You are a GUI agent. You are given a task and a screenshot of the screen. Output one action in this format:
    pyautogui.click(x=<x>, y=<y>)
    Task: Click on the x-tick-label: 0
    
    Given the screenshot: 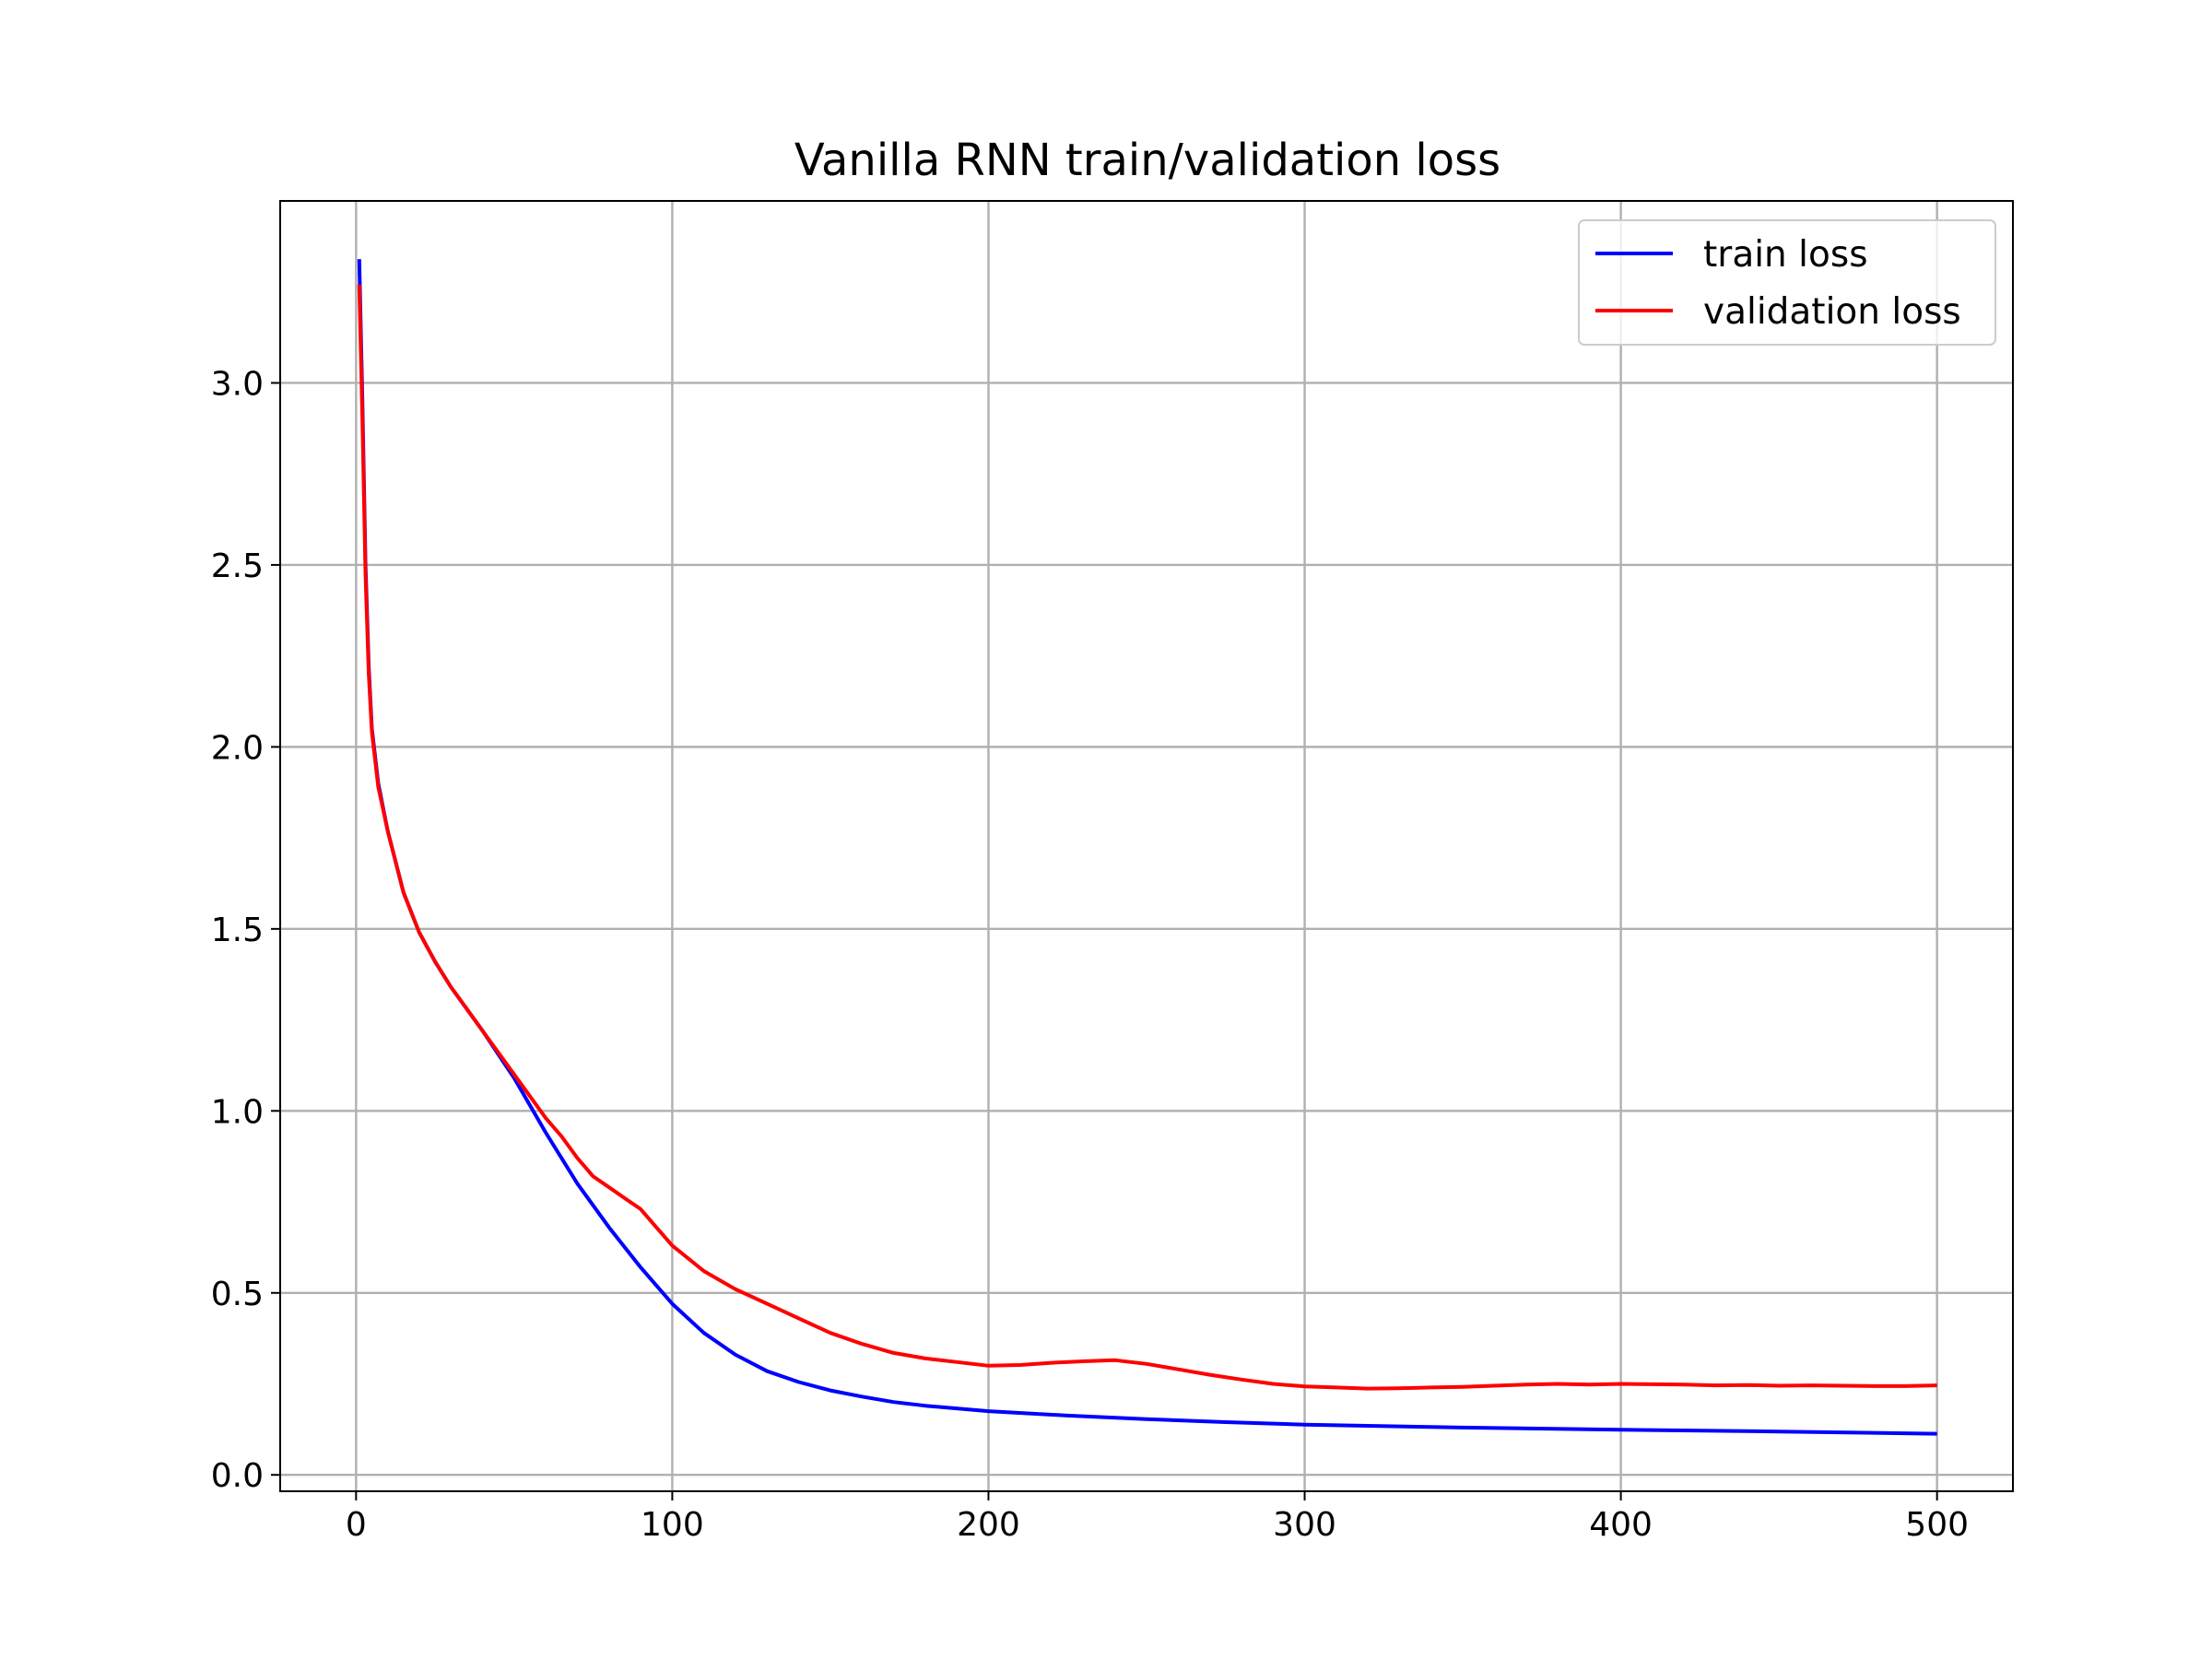 What is the action you would take?
    pyautogui.click(x=356, y=1525)
    